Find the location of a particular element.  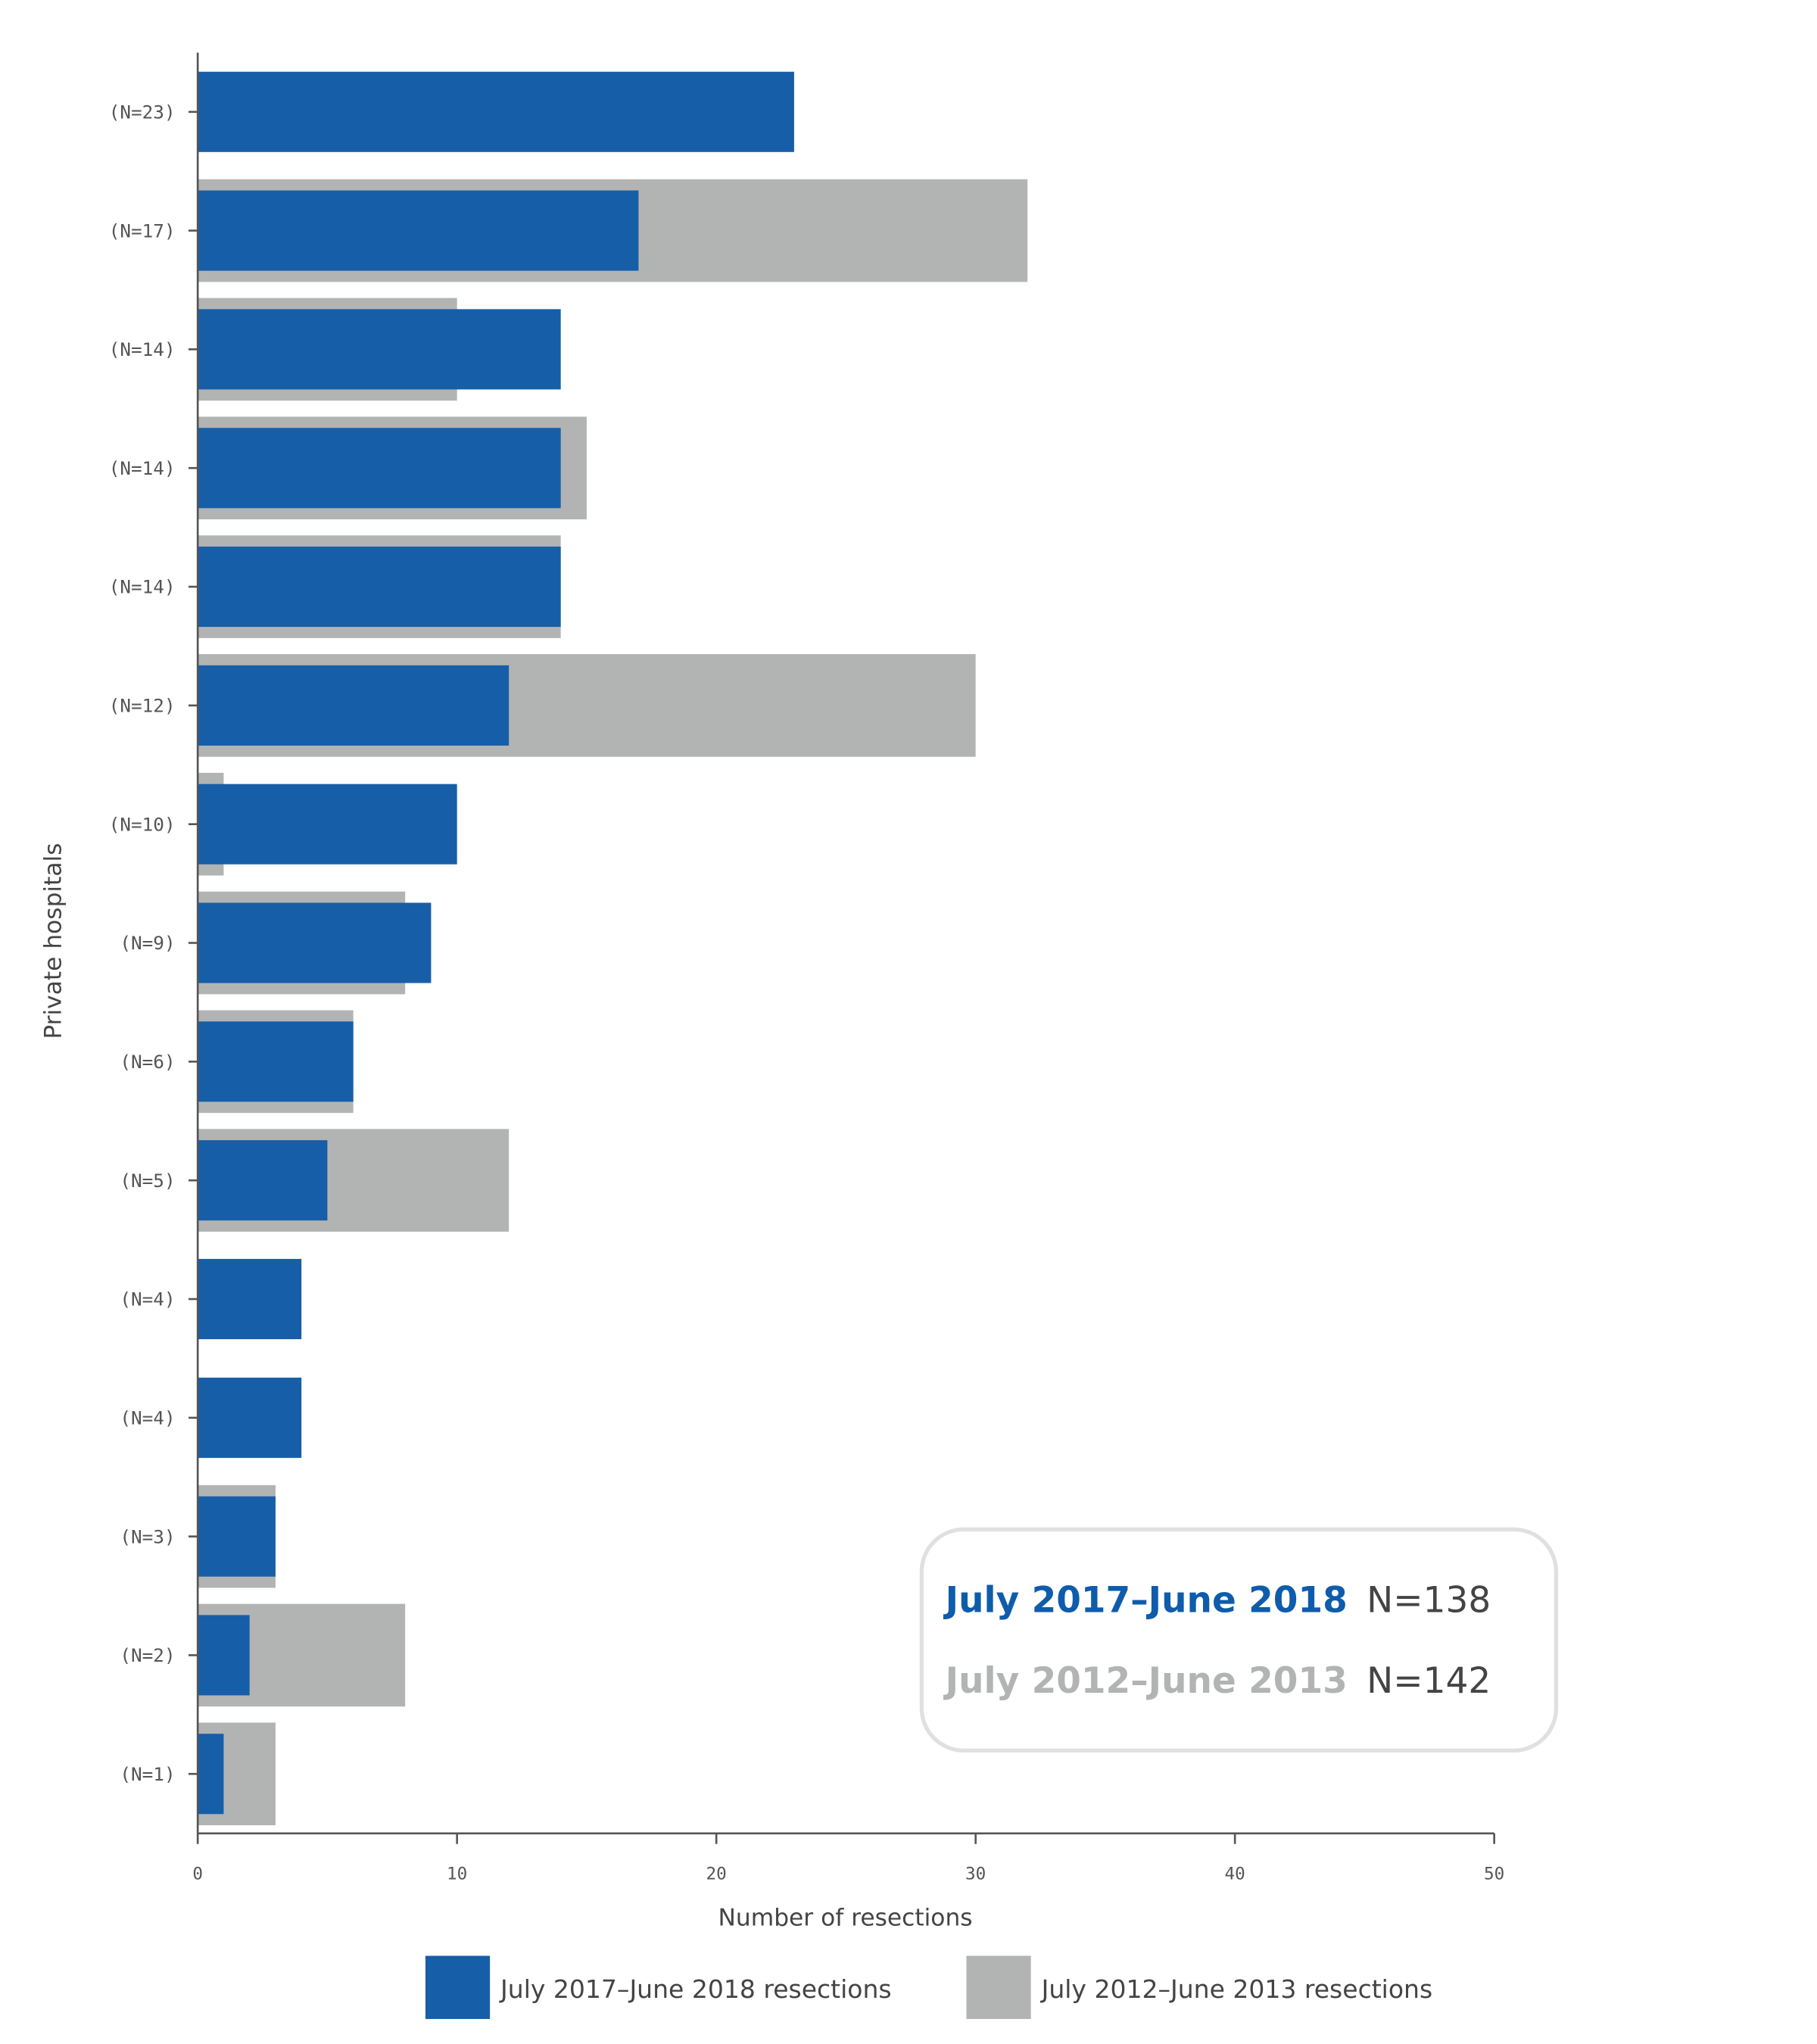

y-tick-label: (N=3) is located at coordinates (147, 1536).